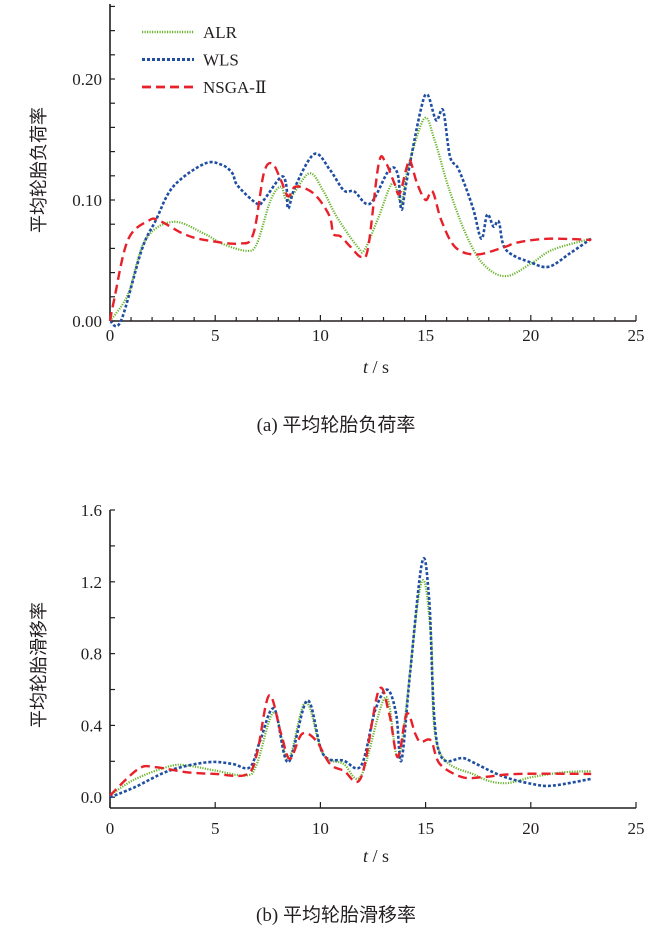 This screenshot has height=933, width=662. Describe the element at coordinates (87, 79) in the screenshot. I see `y-tick-label: 0.20` at that location.